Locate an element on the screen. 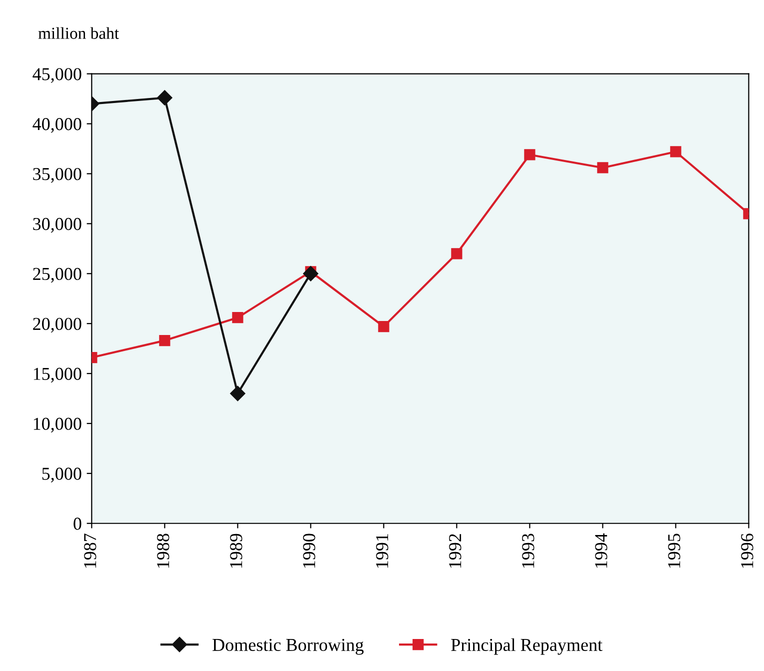 This screenshot has height=671, width=764. x-tick-label: 1993 is located at coordinates (528, 551).